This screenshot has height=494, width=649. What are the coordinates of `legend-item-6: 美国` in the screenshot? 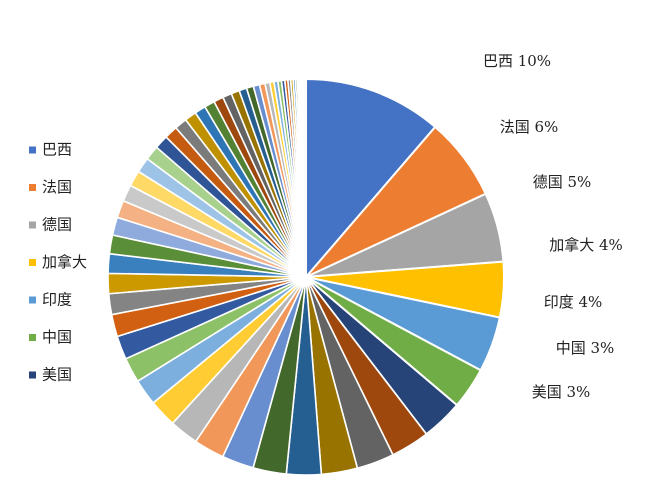 It's located at (50, 375).